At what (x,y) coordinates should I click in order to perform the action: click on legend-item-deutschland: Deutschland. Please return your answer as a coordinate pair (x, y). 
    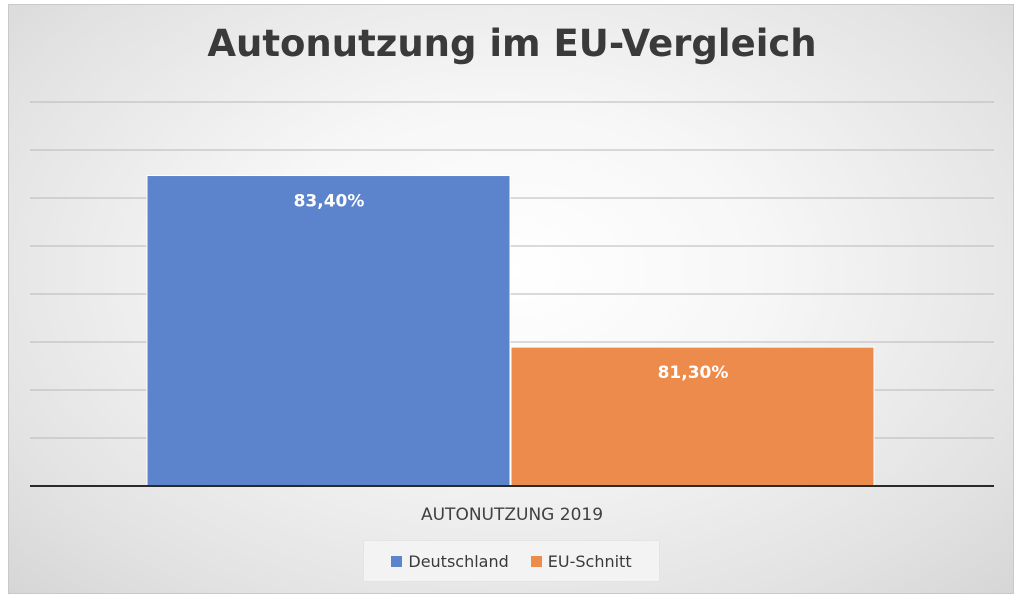
    Looking at the image, I should click on (450, 561).